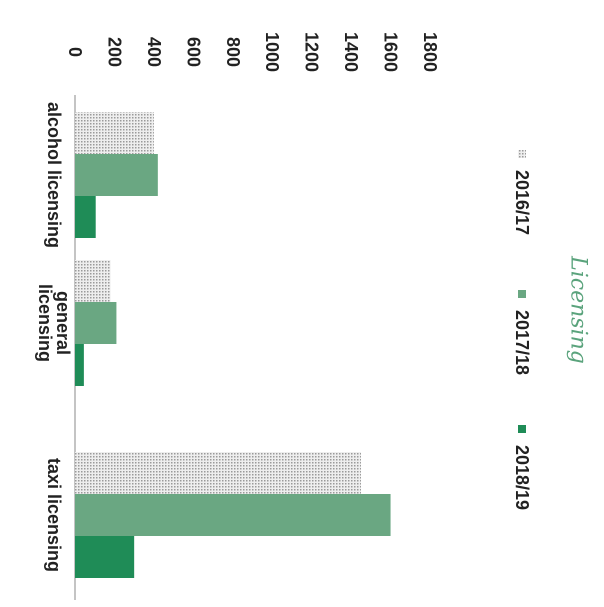 This screenshot has width=604, height=607. I want to click on legend-label-2016-17: 2016/17, so click(522, 202).